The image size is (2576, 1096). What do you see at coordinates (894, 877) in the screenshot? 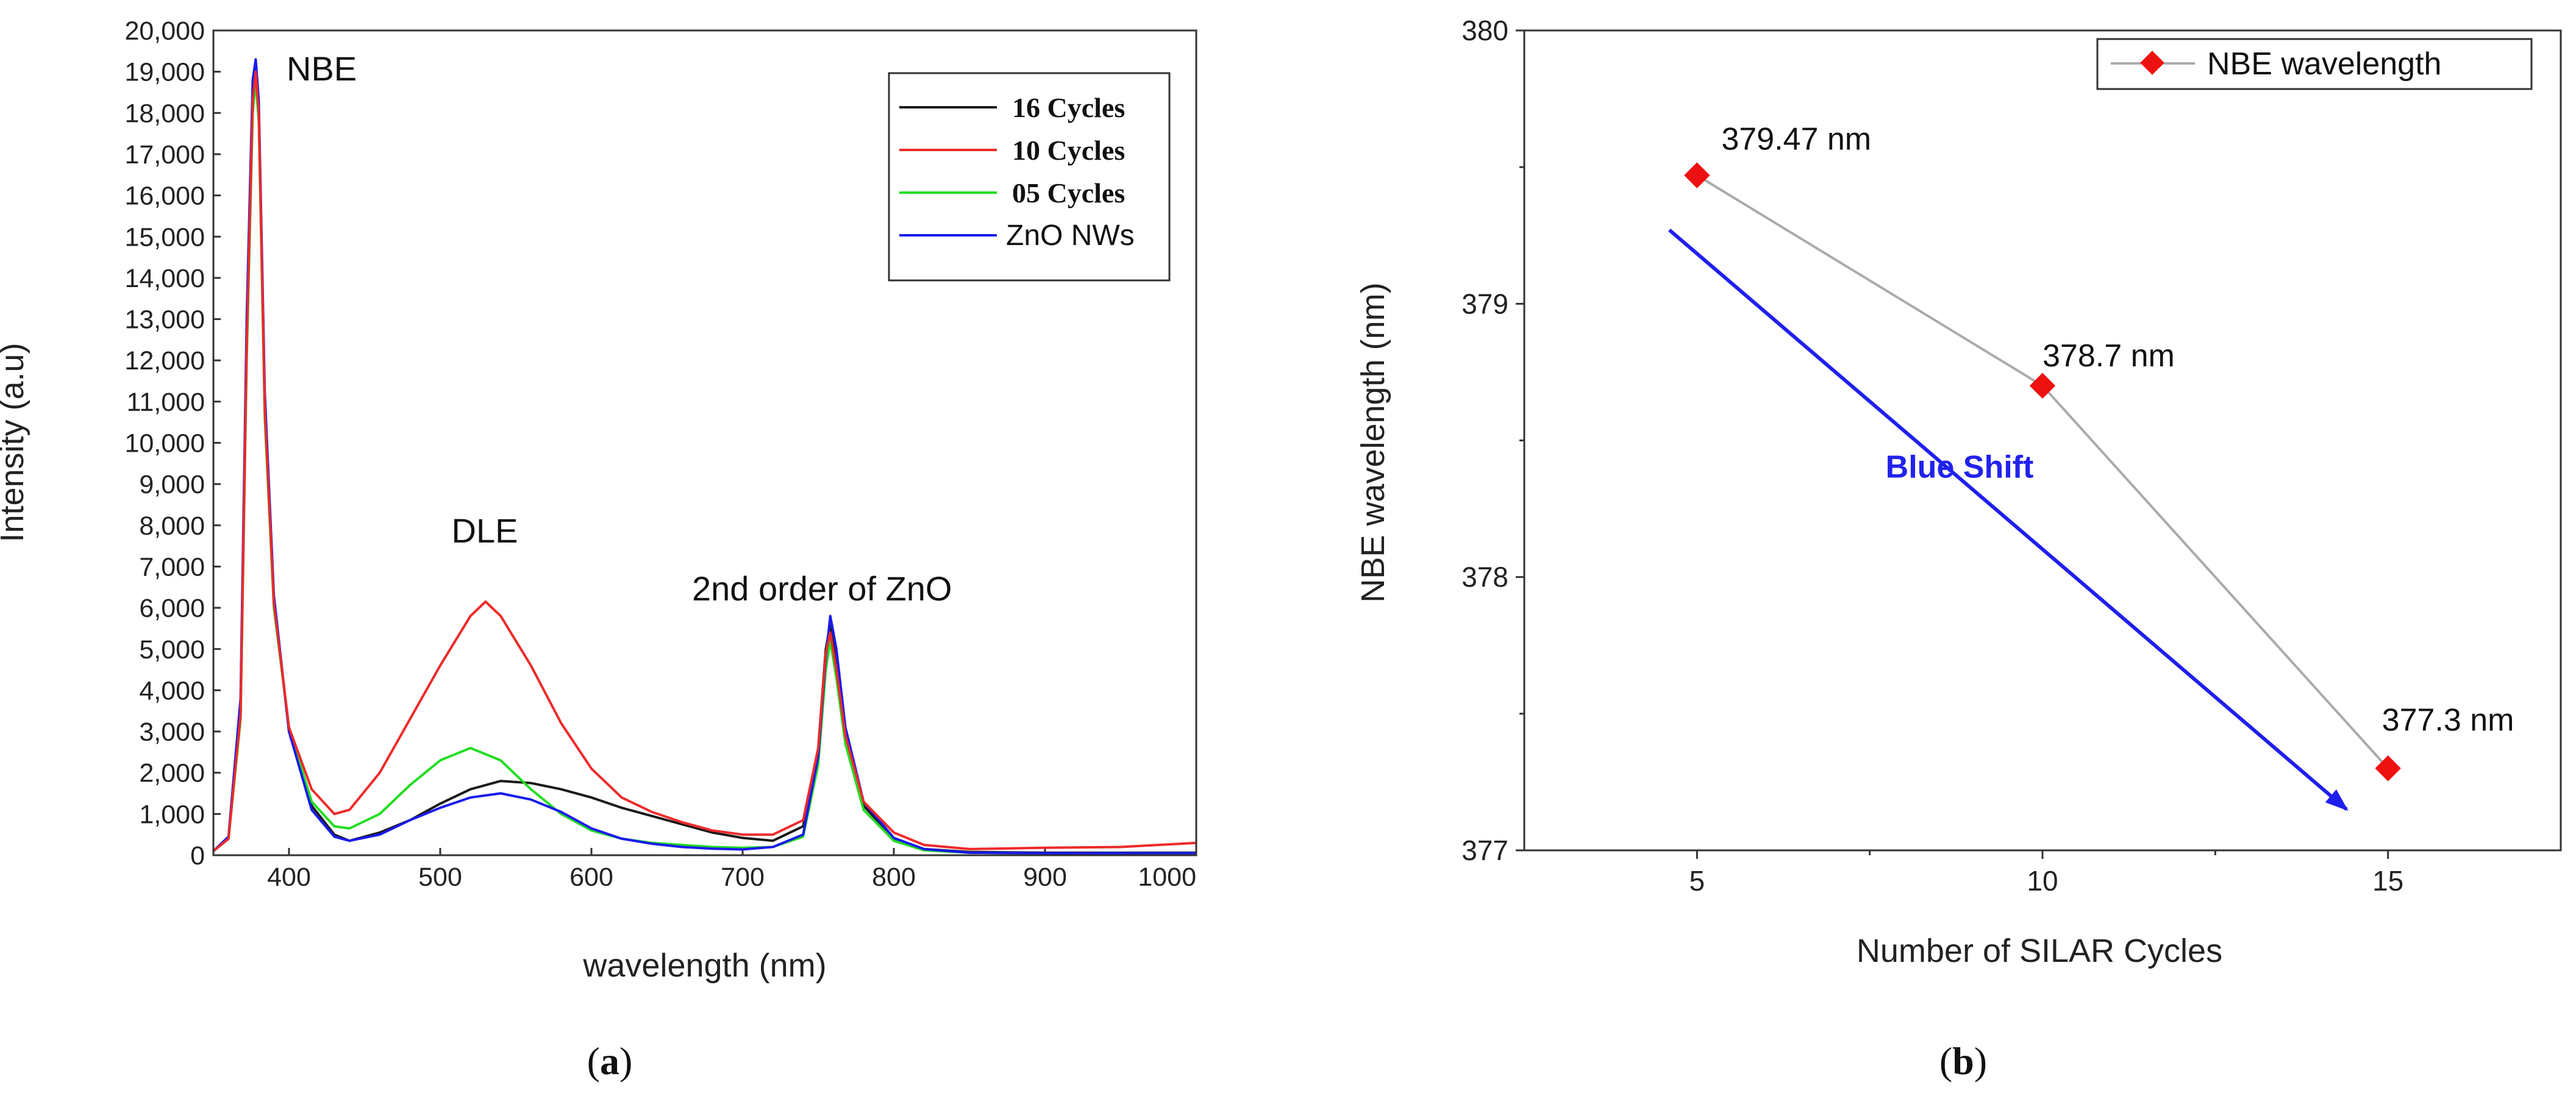
I see `x-tick-label: 800` at bounding box center [894, 877].